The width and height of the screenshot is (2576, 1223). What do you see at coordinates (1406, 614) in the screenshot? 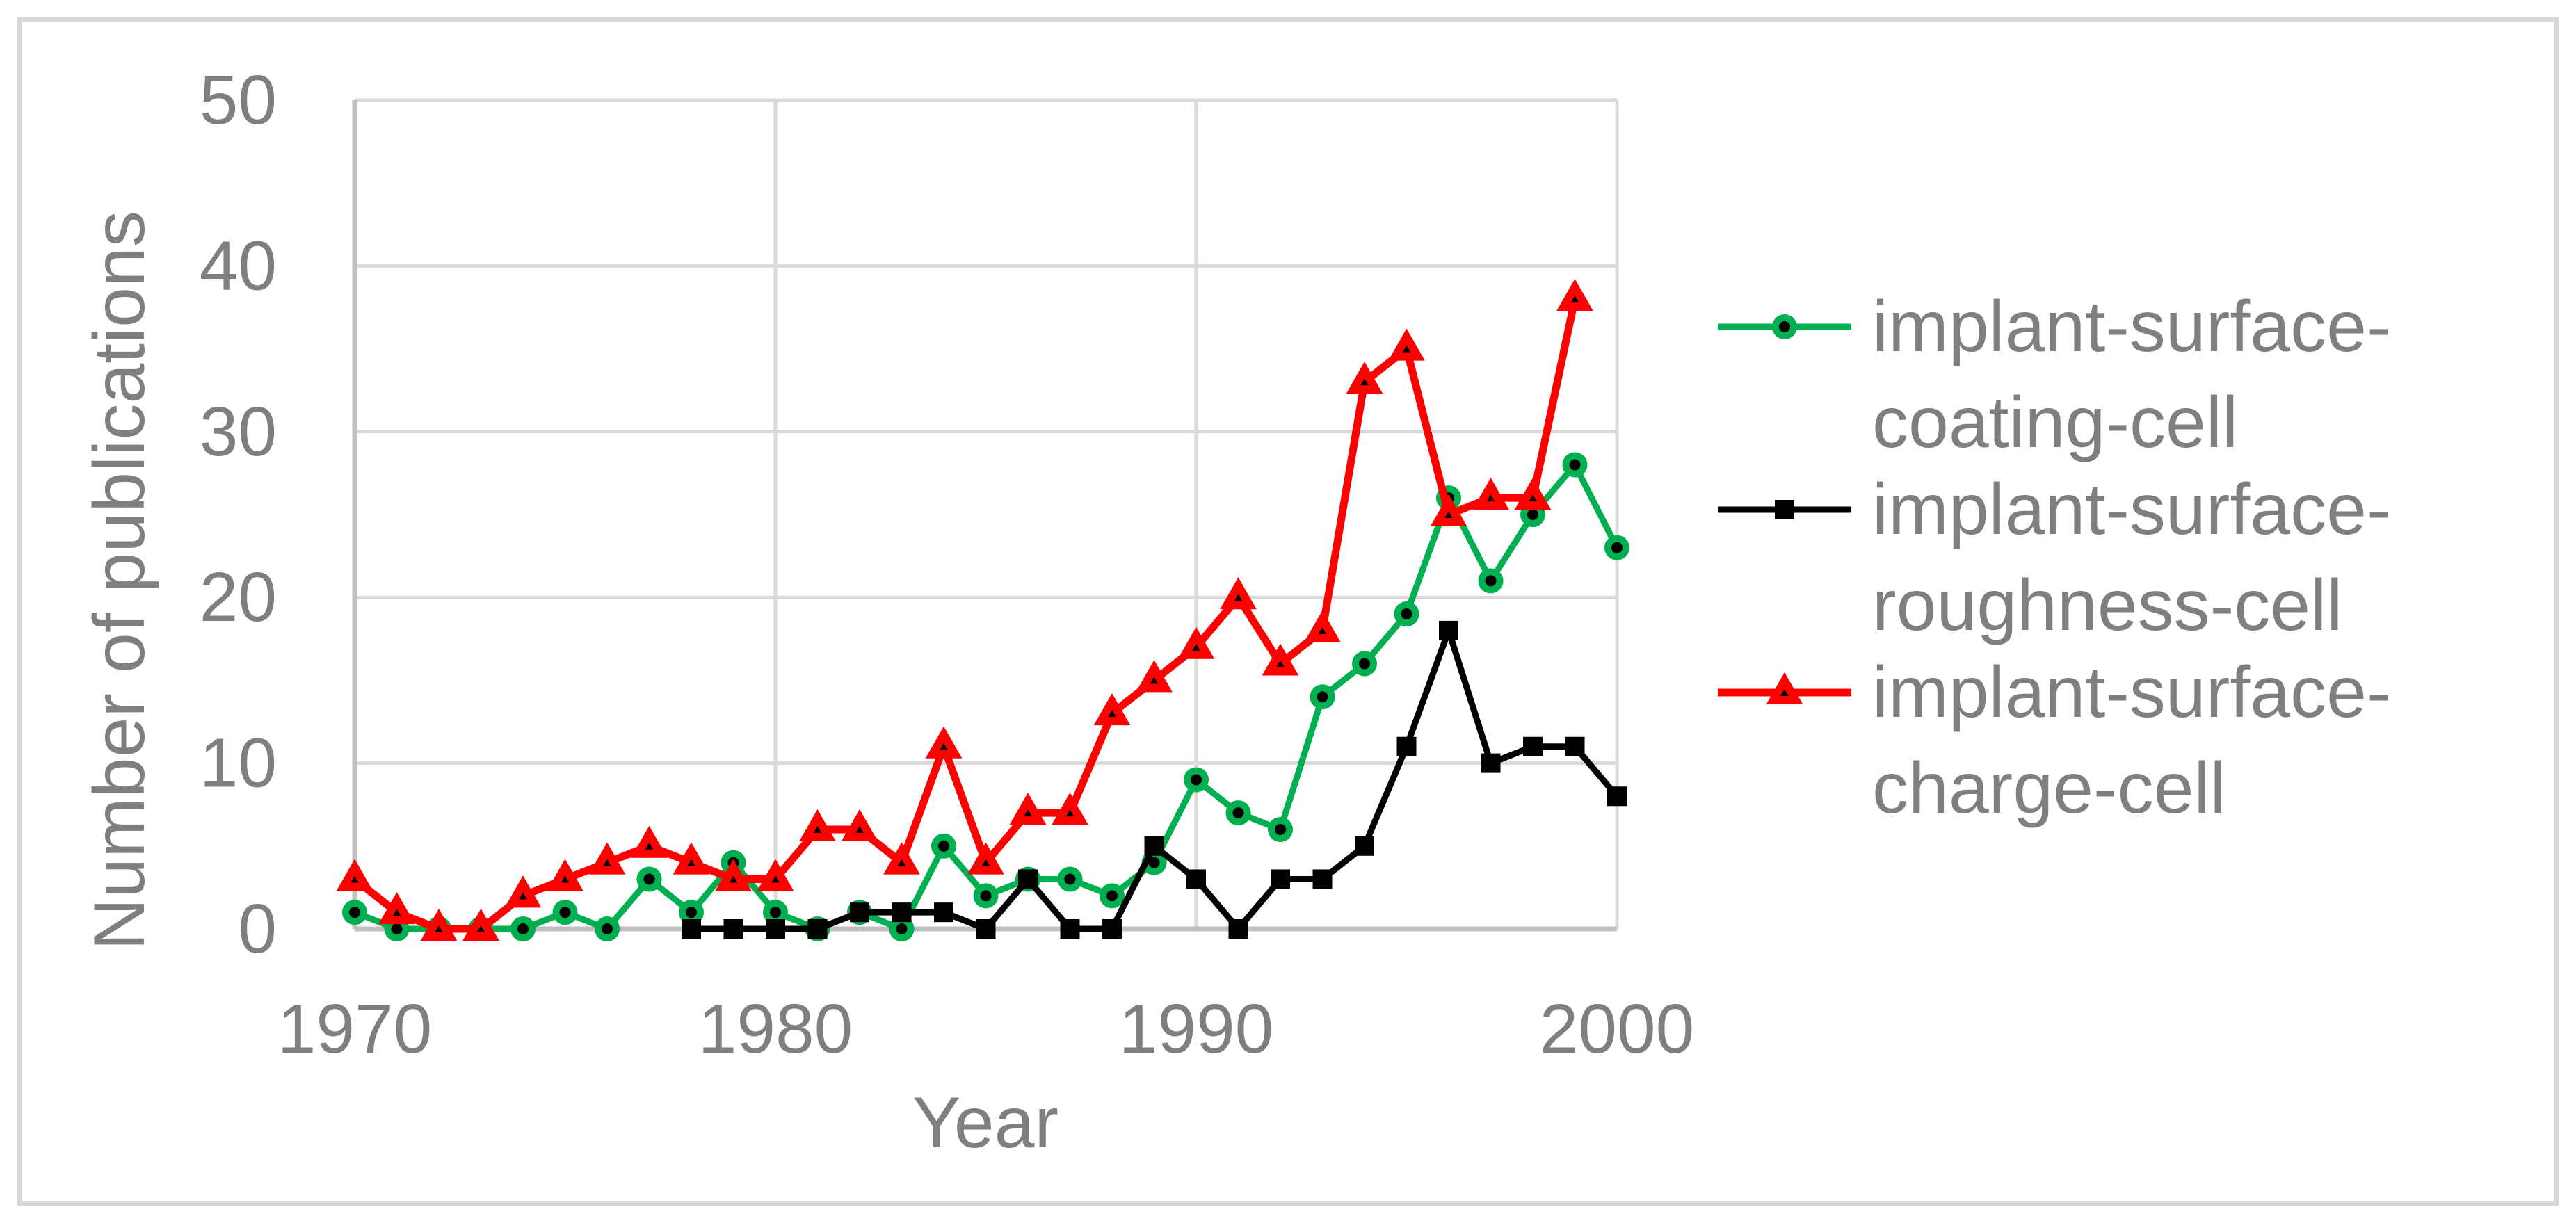
I see `marker-circle-implant-surface-coating-cell-1995` at bounding box center [1406, 614].